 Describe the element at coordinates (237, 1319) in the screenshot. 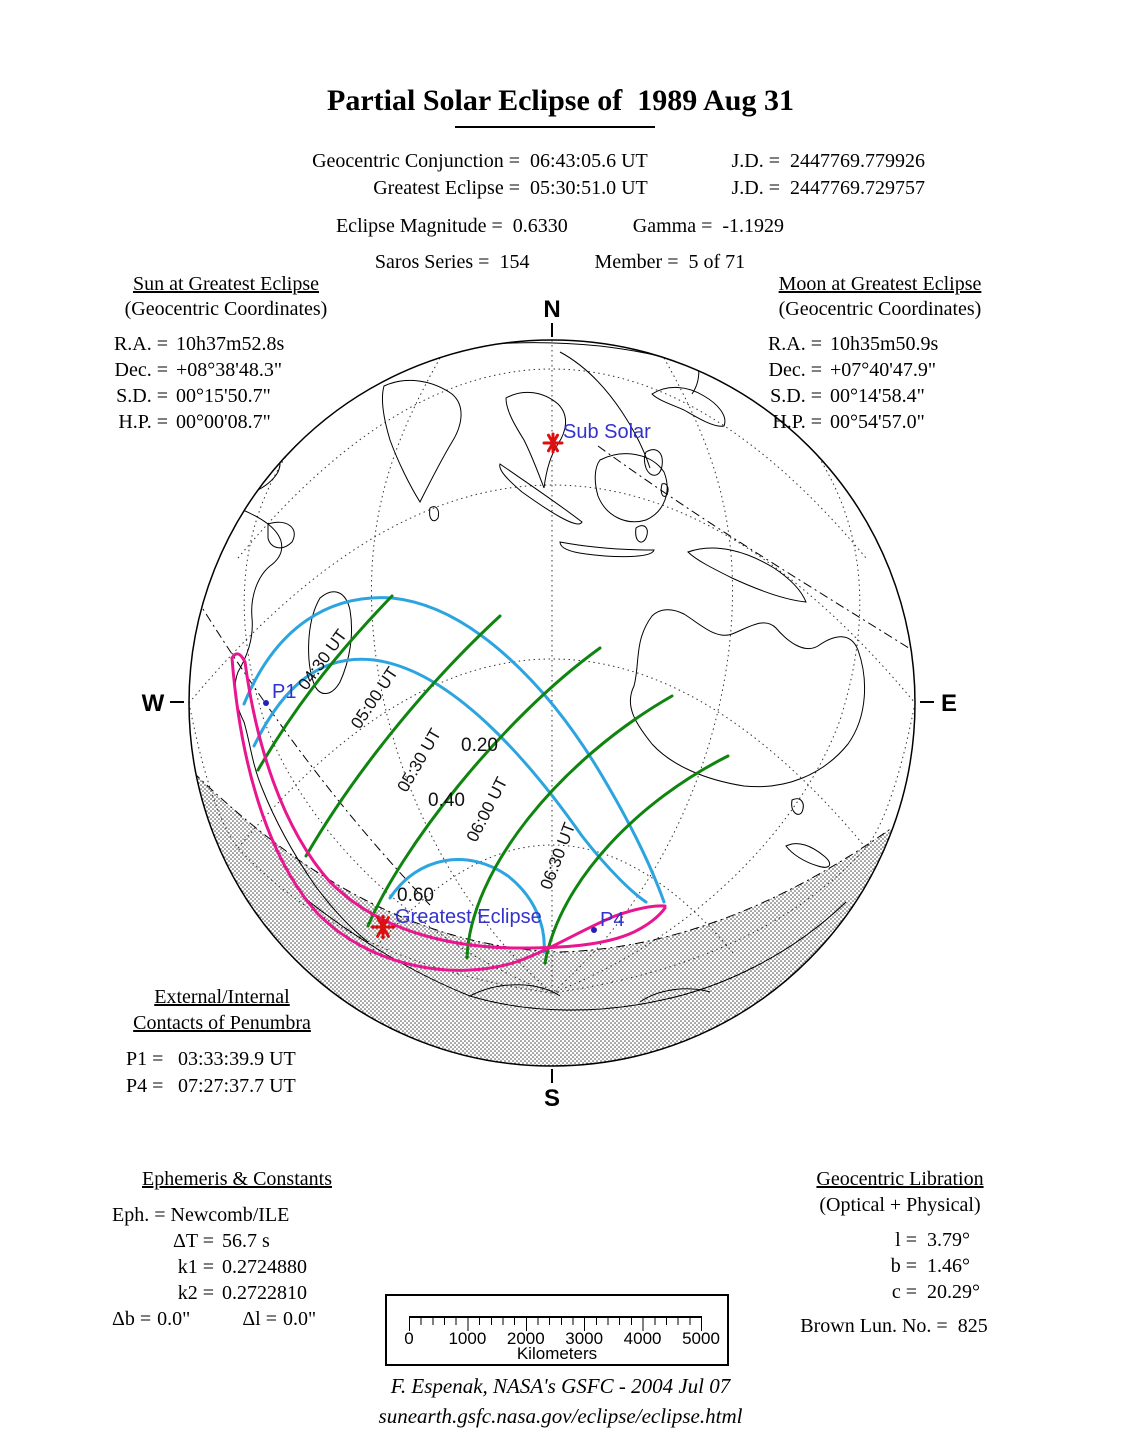

I see `delta-b-l-row: Δb = 0.0" Δl = 0.0"` at that location.